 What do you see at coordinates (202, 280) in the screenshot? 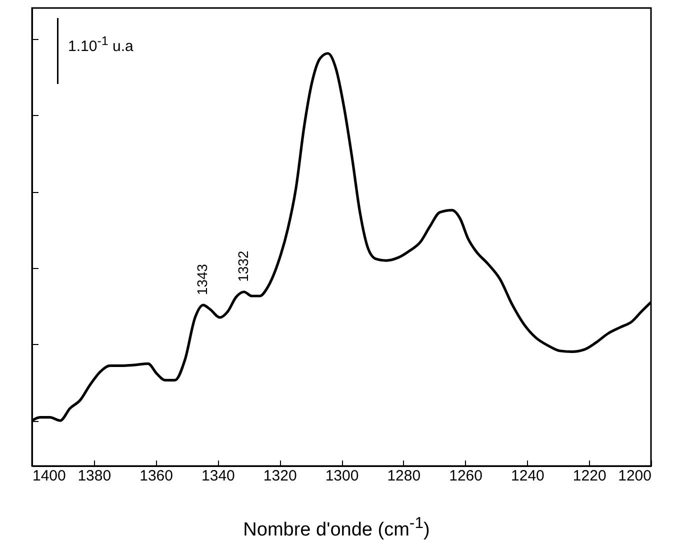
I see `annotation: 1343` at bounding box center [202, 280].